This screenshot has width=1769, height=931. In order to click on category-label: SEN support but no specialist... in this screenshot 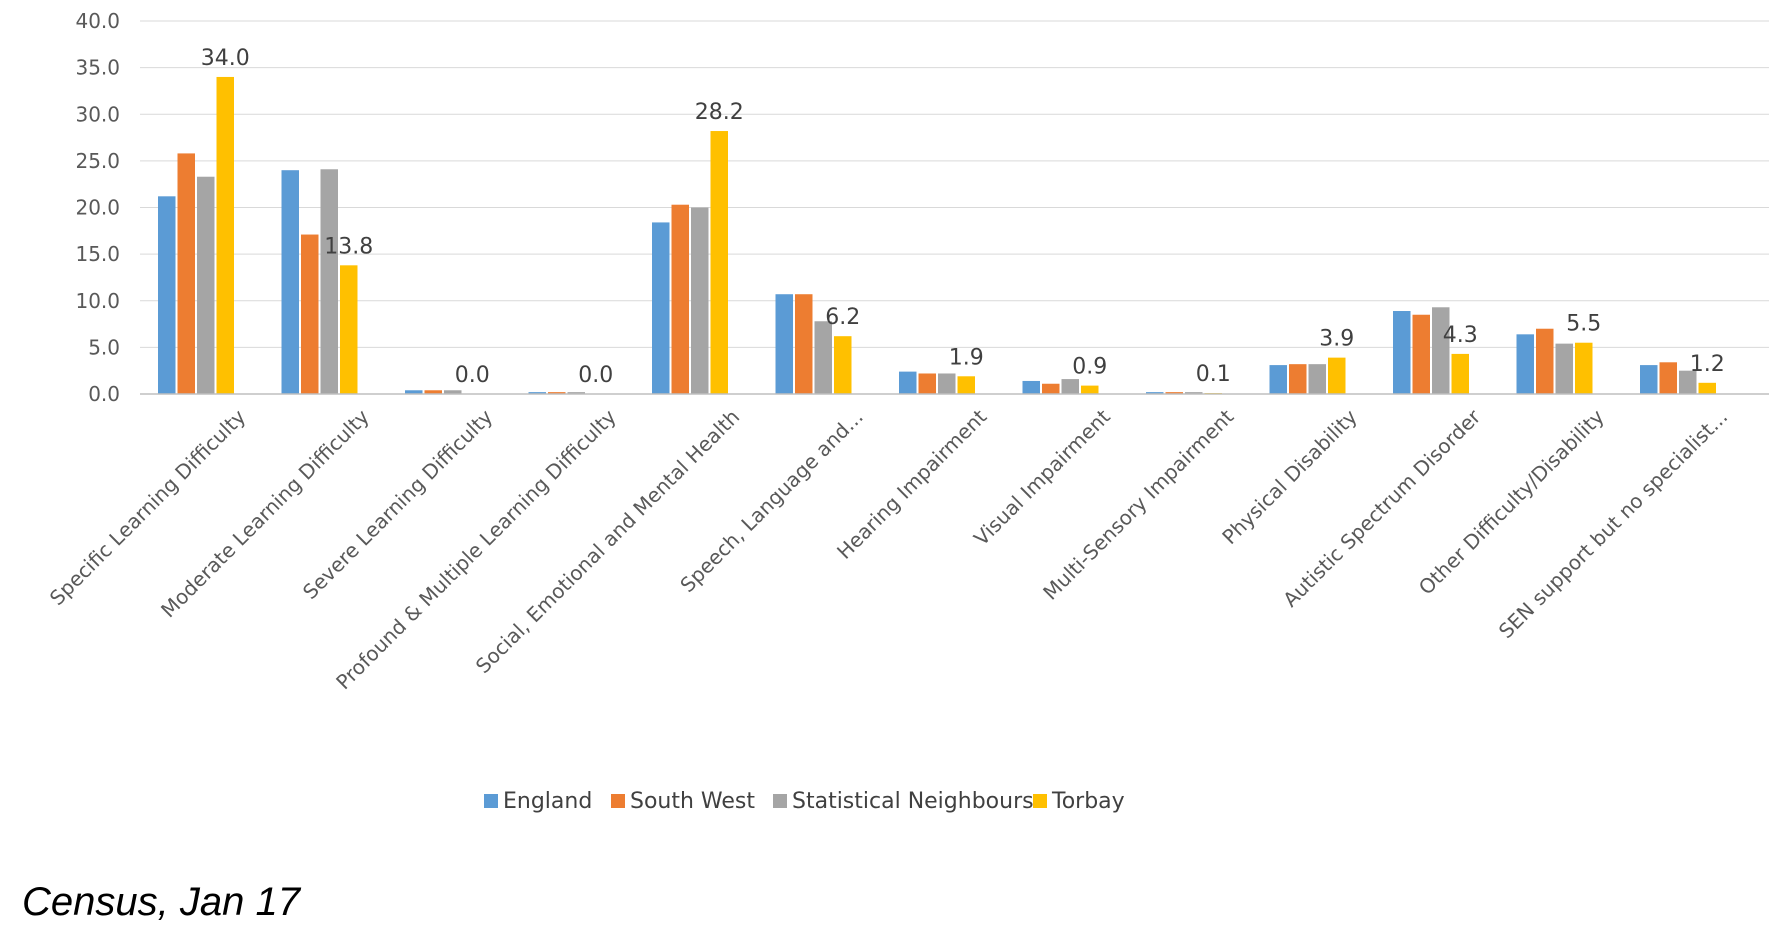, I will do `click(1613, 524)`.